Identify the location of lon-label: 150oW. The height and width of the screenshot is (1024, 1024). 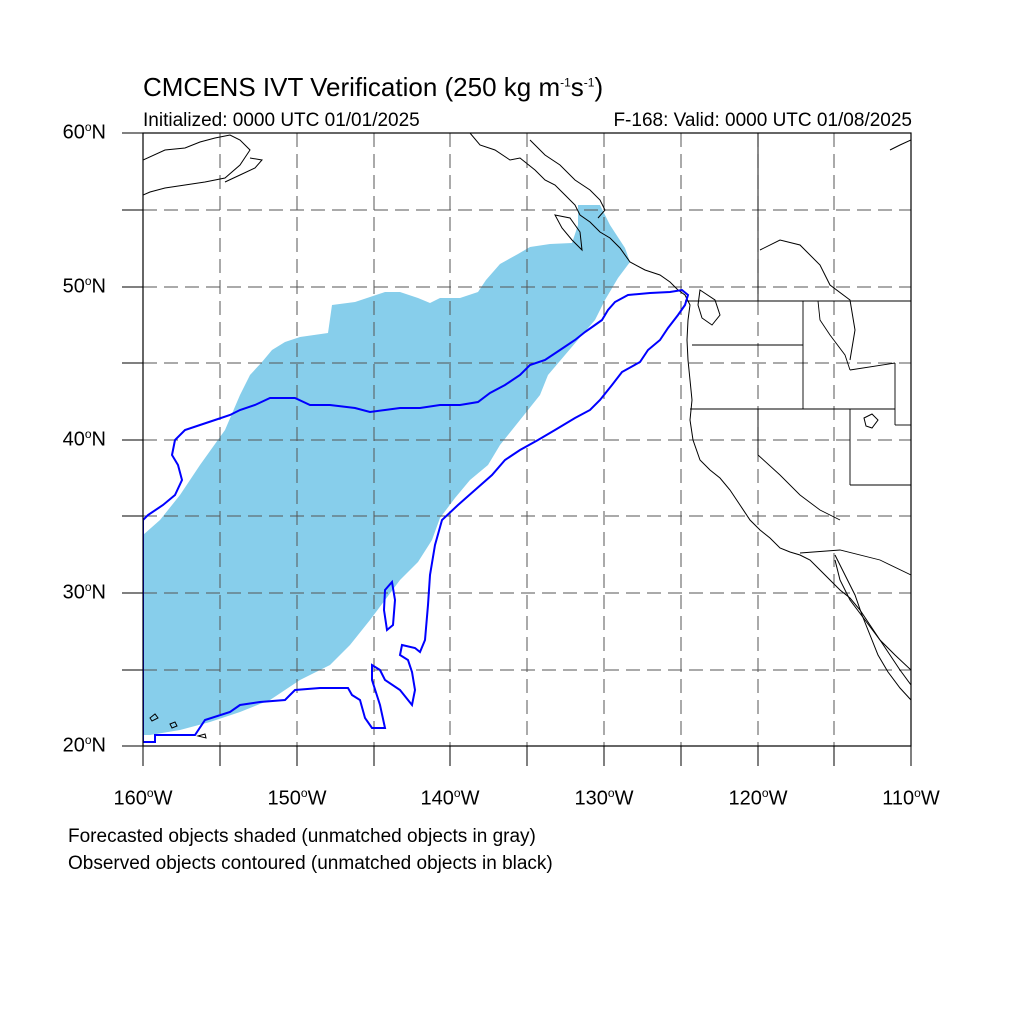
(297, 798).